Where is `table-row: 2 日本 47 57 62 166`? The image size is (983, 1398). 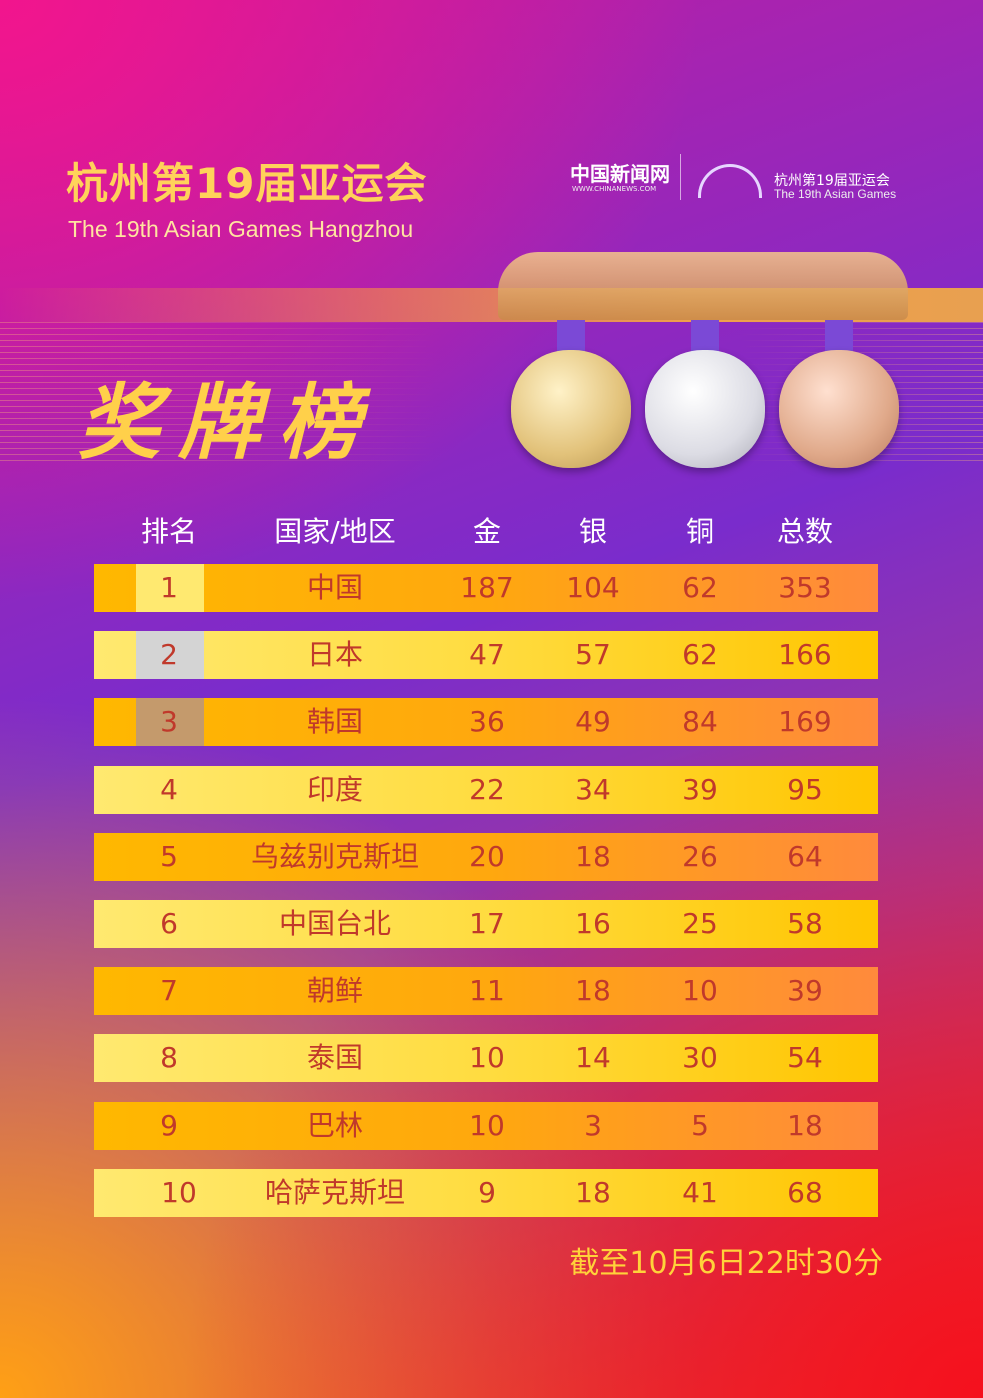
table-row: 2 日本 47 57 62 166 is located at coordinates (486, 655).